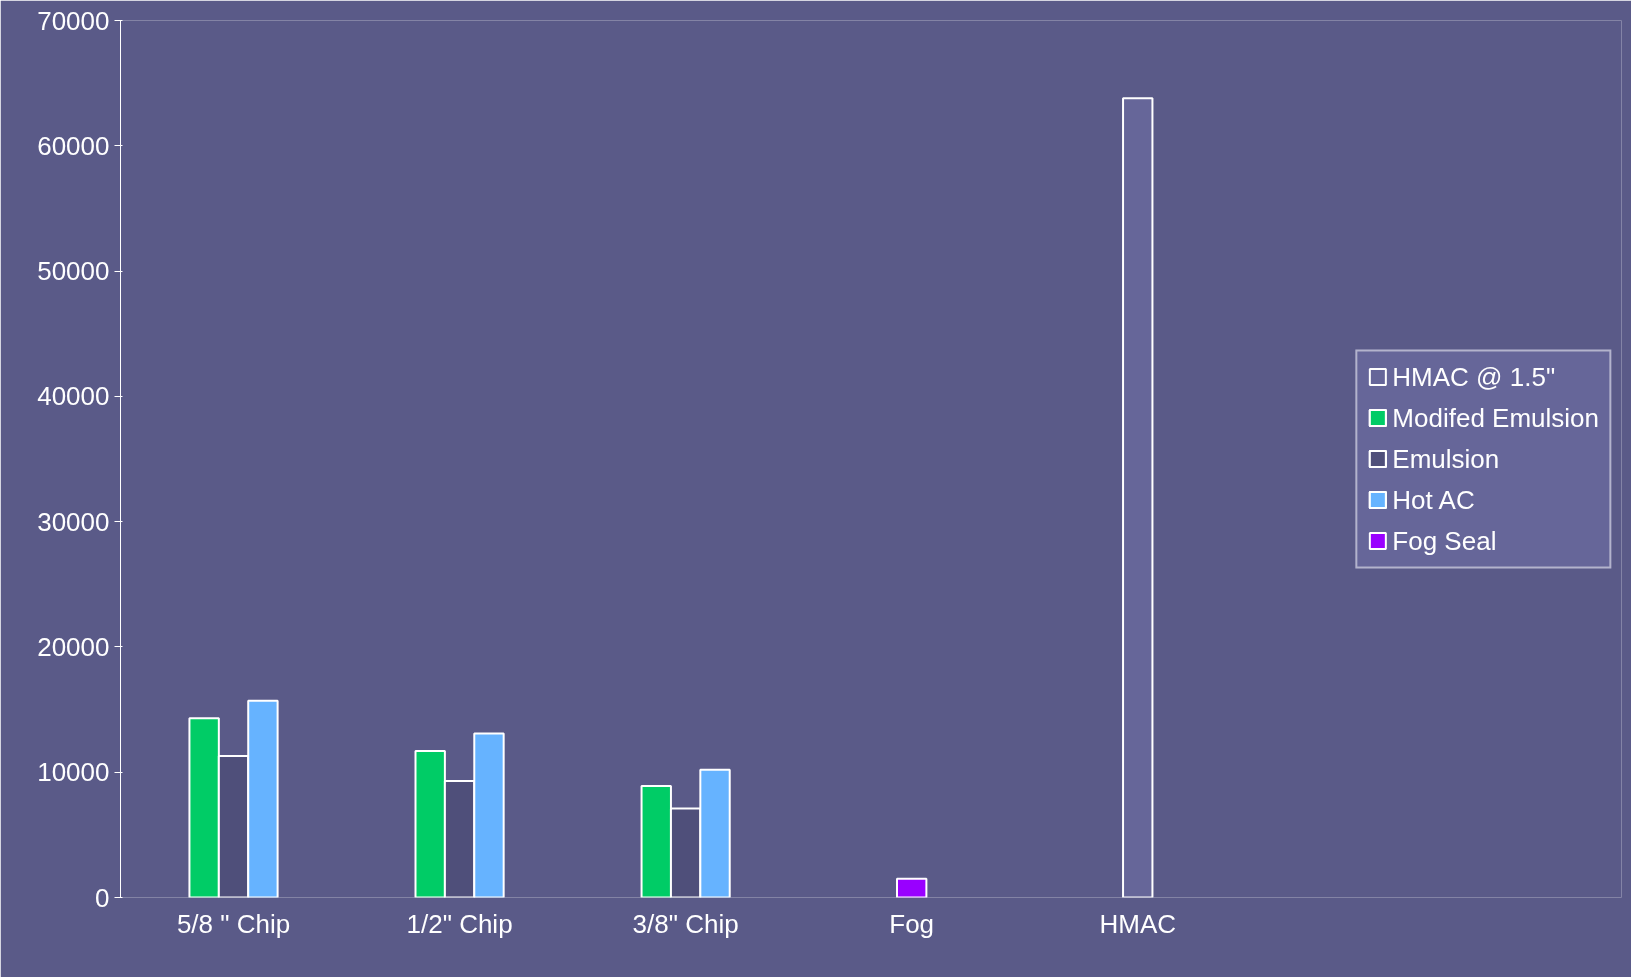 Image resolution: width=1631 pixels, height=977 pixels. Describe the element at coordinates (73, 772) in the screenshot. I see `y-tick-label: 10000` at that location.